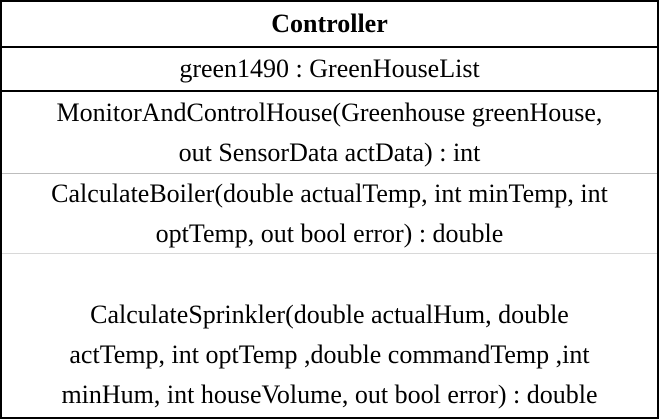  What do you see at coordinates (329, 233) in the screenshot?
I see `method-line: optTemp, out bool error) : double` at bounding box center [329, 233].